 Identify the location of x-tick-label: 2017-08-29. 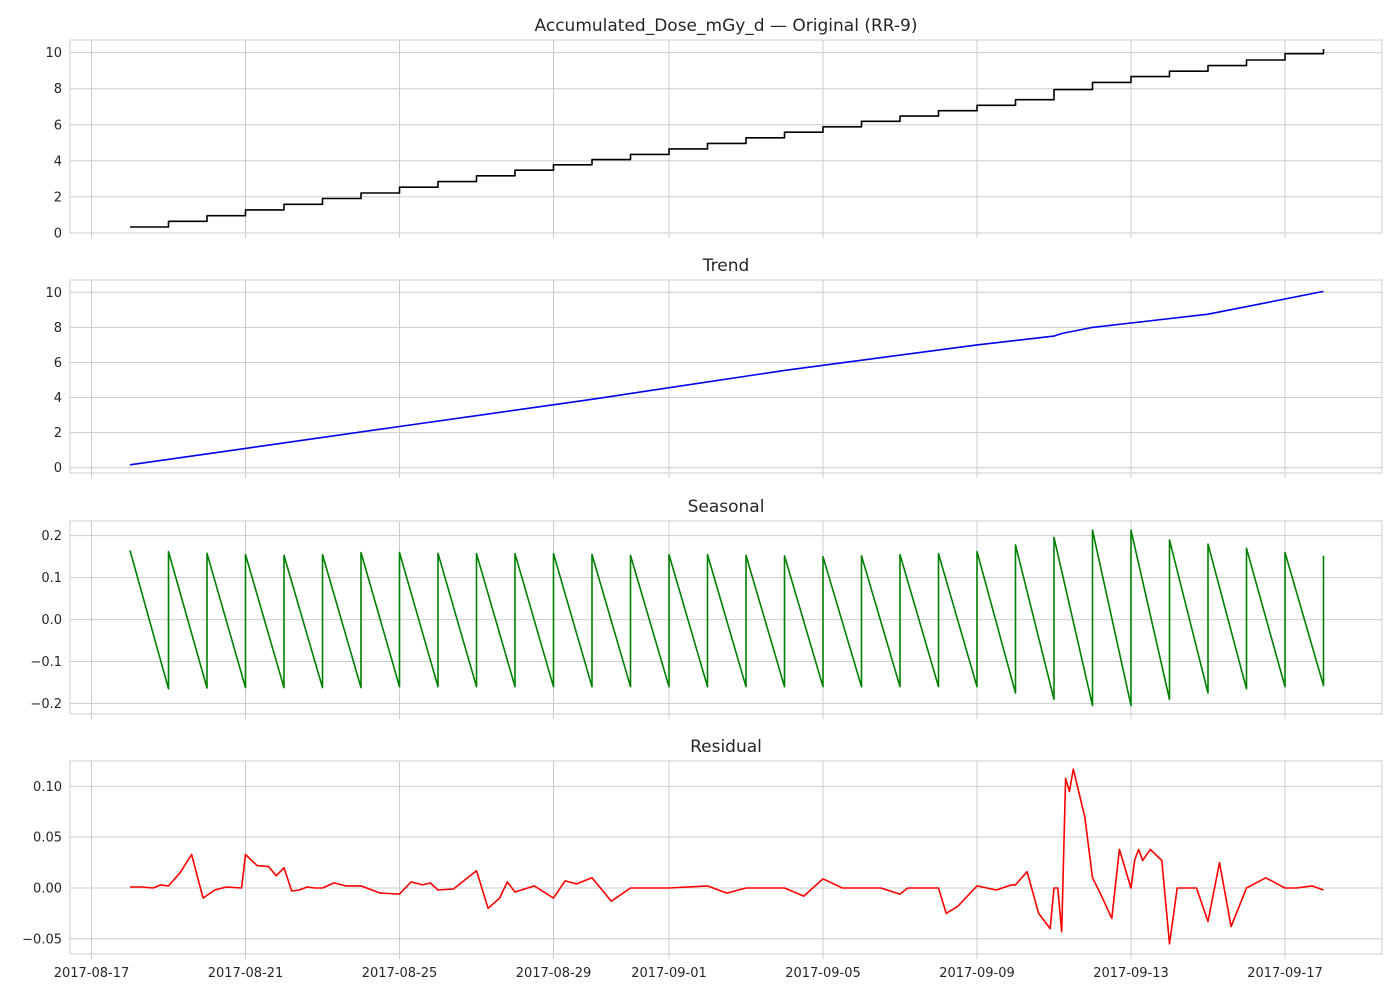
(554, 973).